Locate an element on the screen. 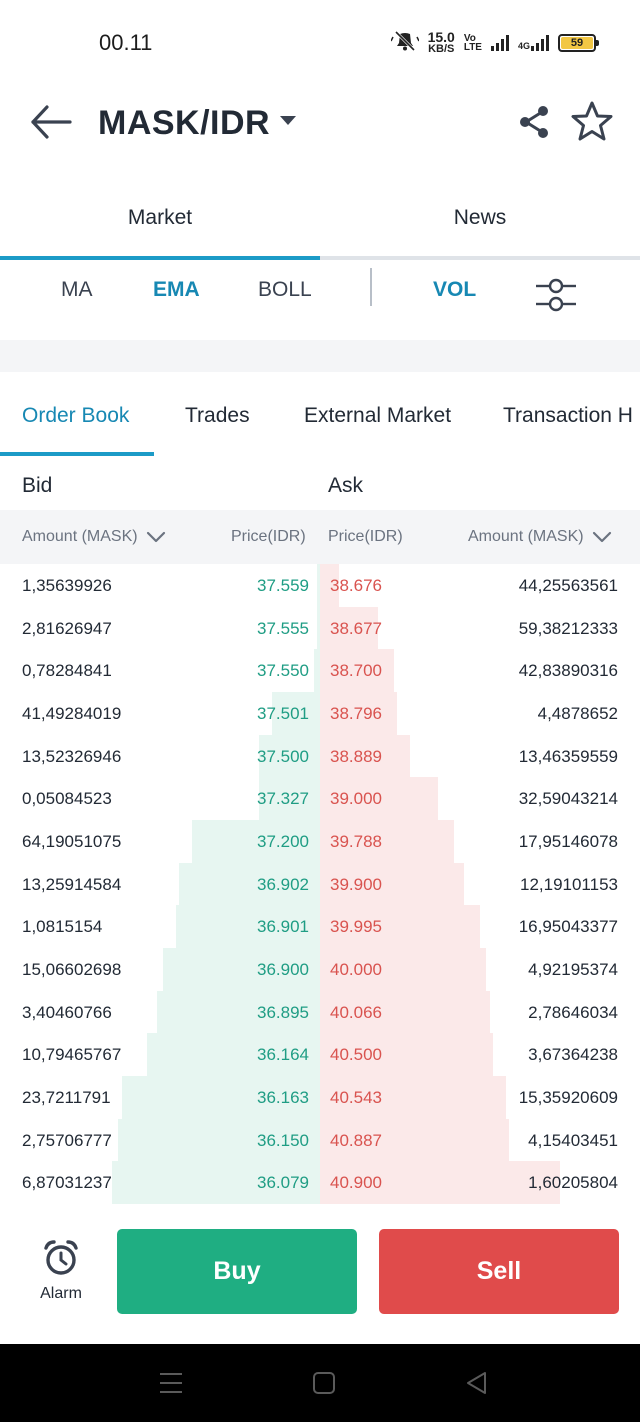 Image resolution: width=640 pixels, height=1422 pixels. orderbook-row: 0,78284841 37.550 38.700 42,83890316 is located at coordinates (320, 670).